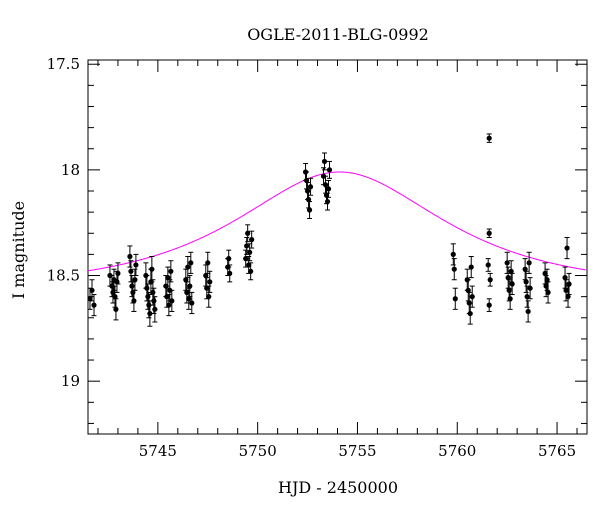 The image size is (600, 512). I want to click on x-tick-label: 5765, so click(557, 451).